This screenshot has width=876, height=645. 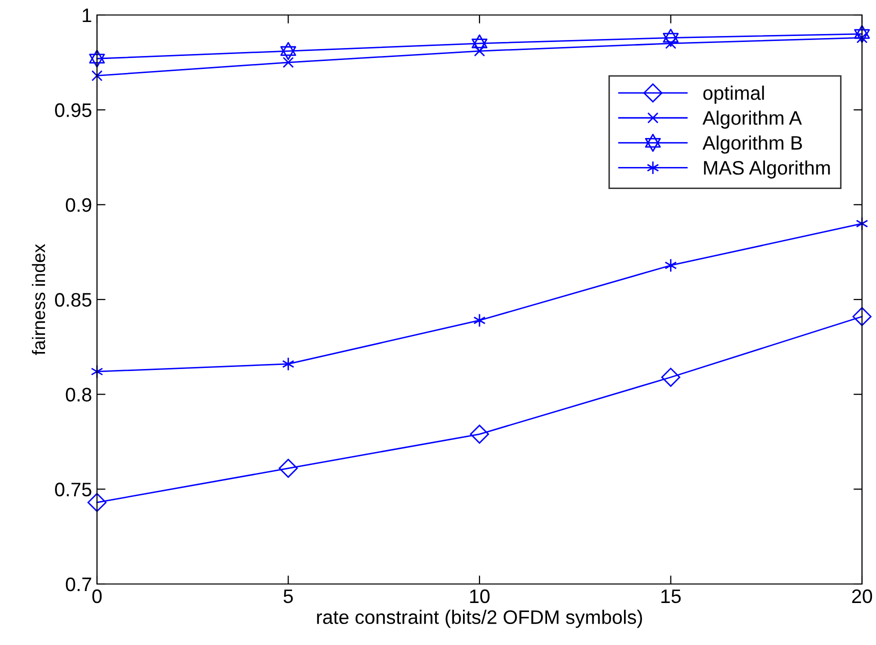 What do you see at coordinates (288, 597) in the screenshot?
I see `x-tick-label: 5` at bounding box center [288, 597].